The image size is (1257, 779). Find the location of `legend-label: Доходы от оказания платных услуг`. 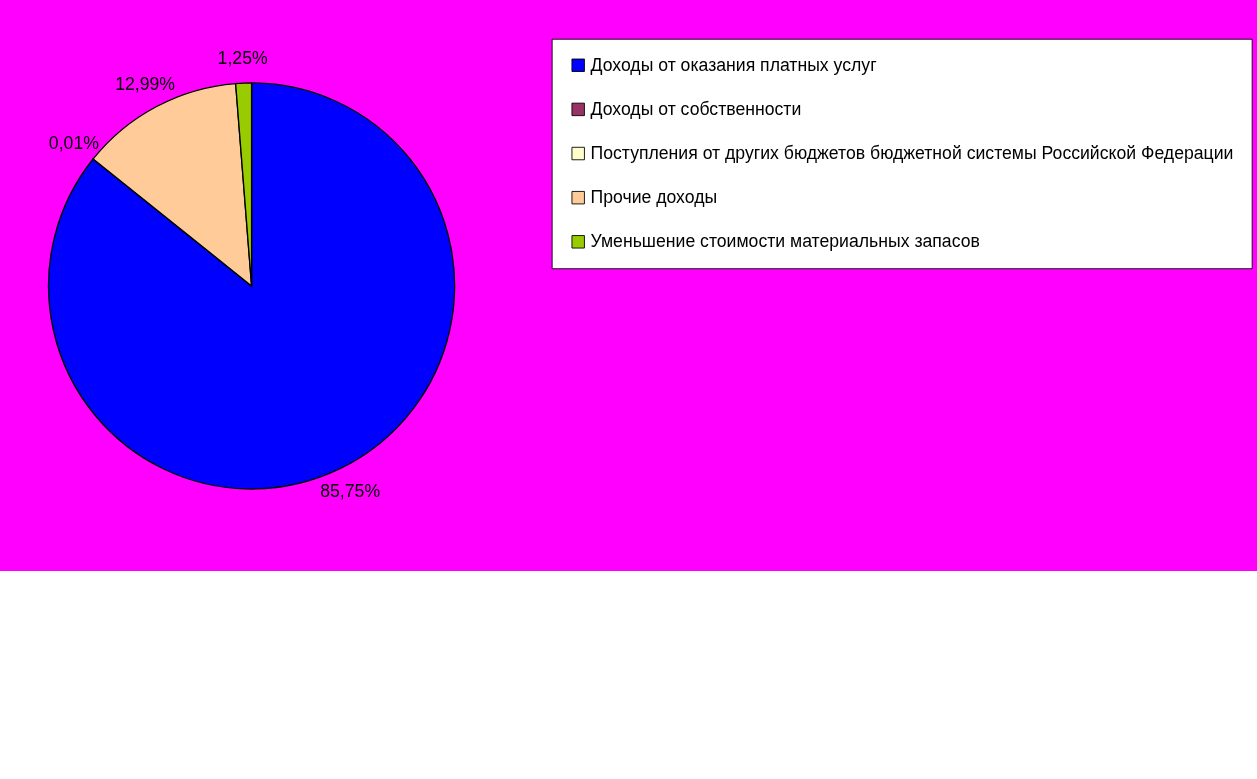

legend-label: Доходы от оказания платных услуг is located at coordinates (733, 64).